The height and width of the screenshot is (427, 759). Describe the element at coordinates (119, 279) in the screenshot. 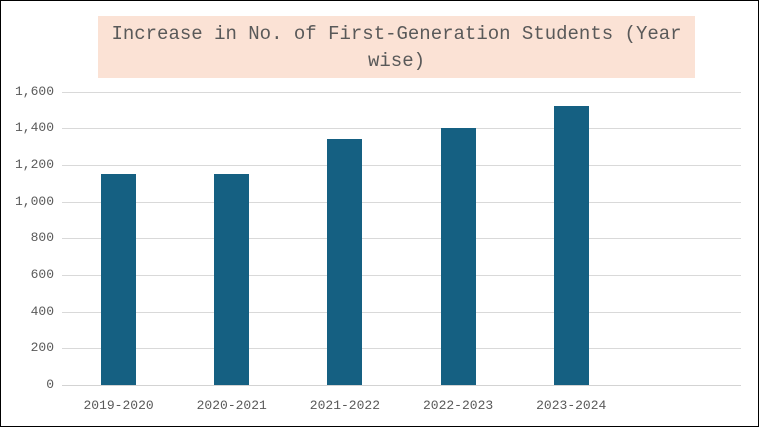

I see `bar-2019-2020` at that location.